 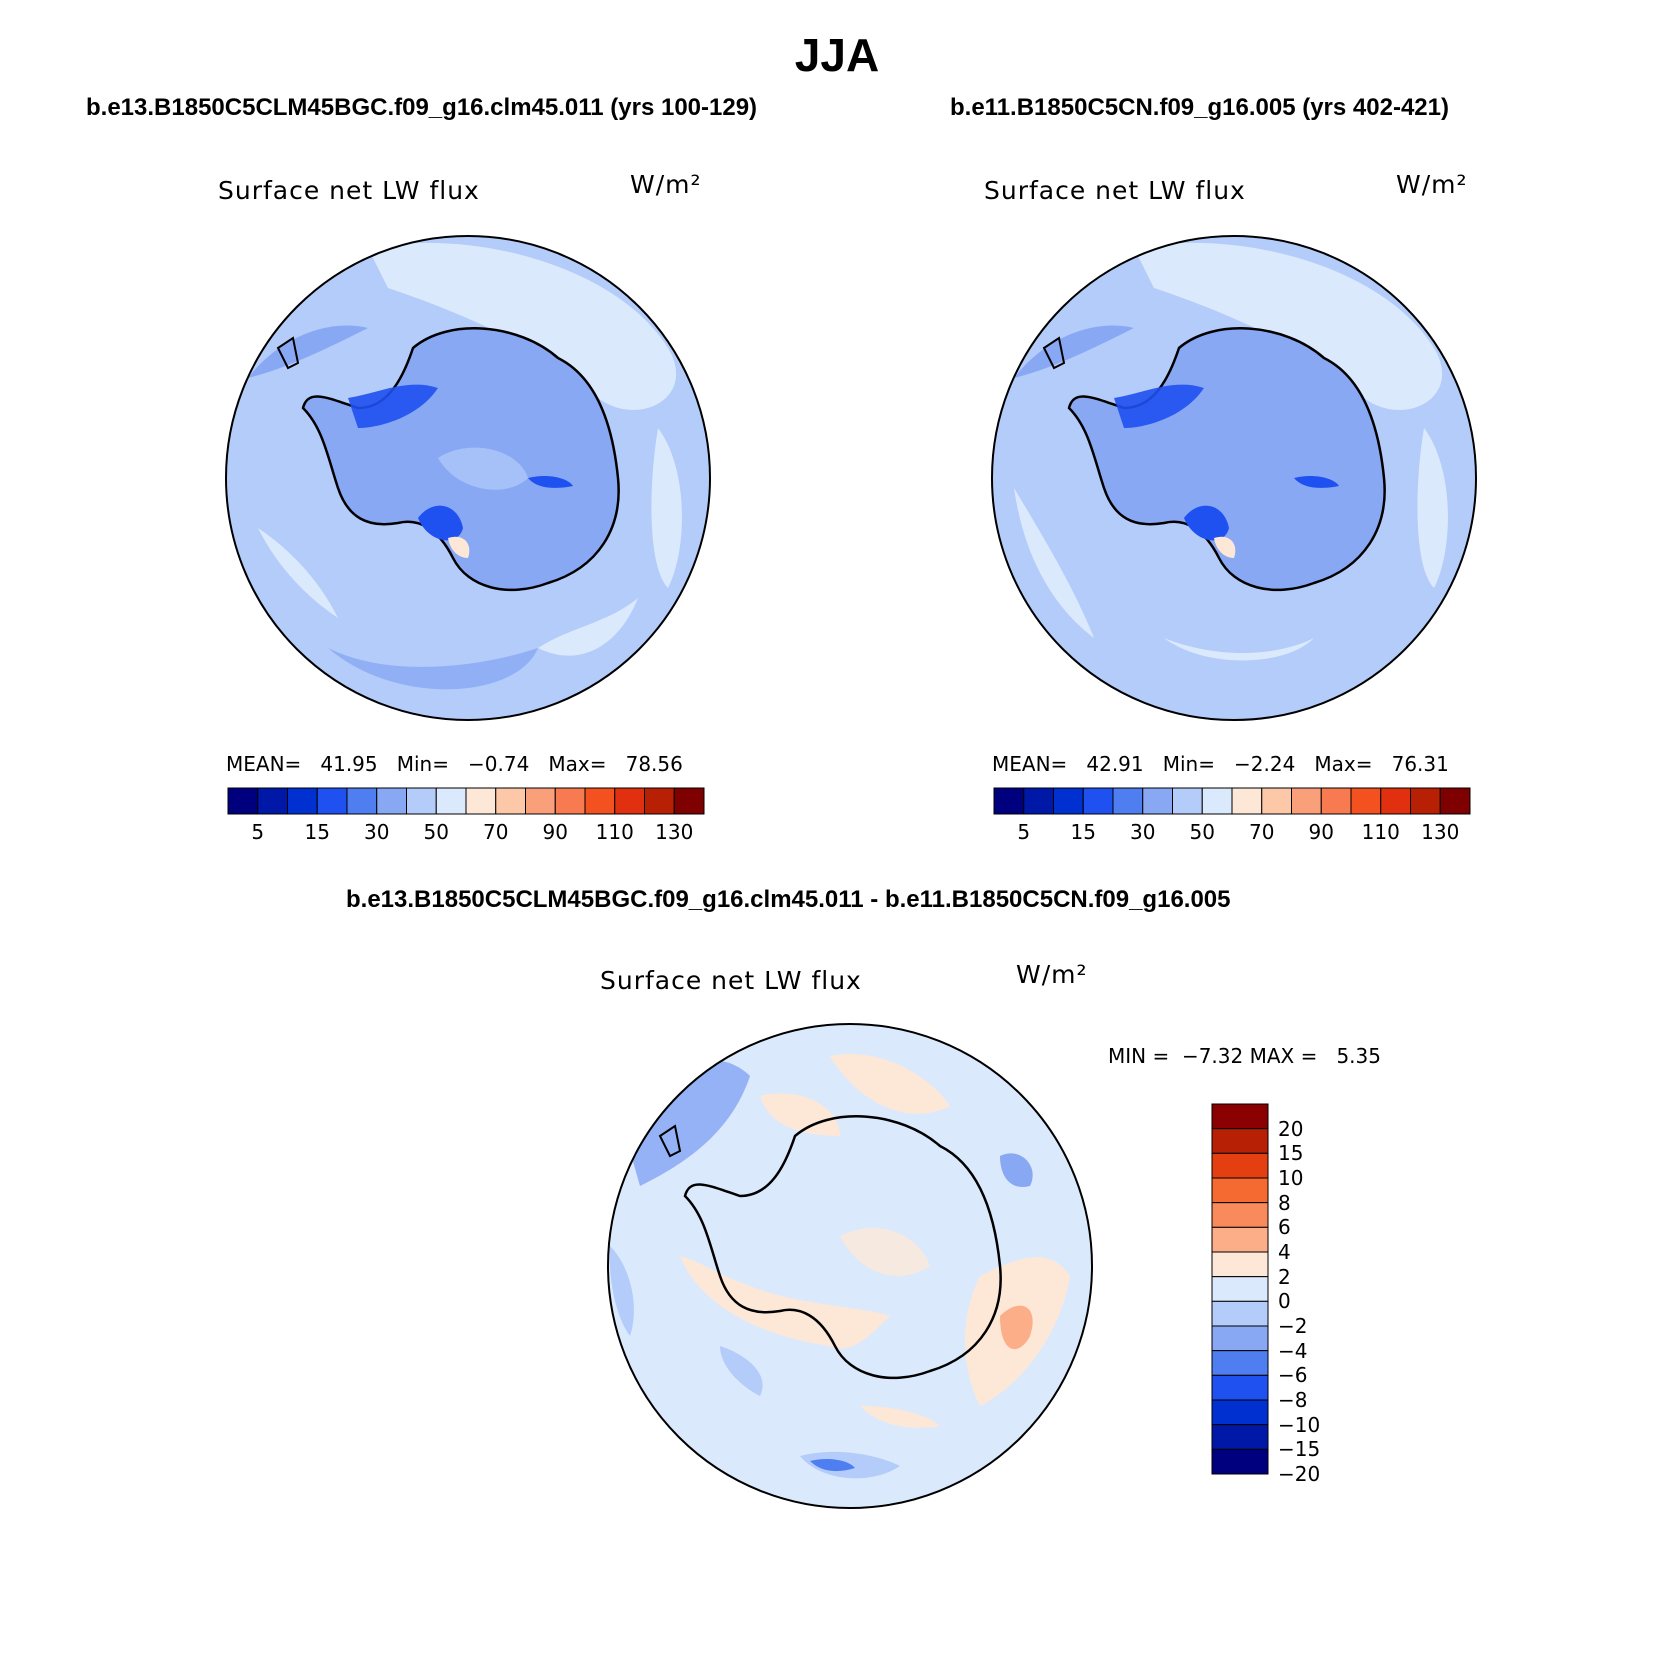 What do you see at coordinates (1432, 184) in the screenshot?
I see `units-label-2: W/m²` at bounding box center [1432, 184].